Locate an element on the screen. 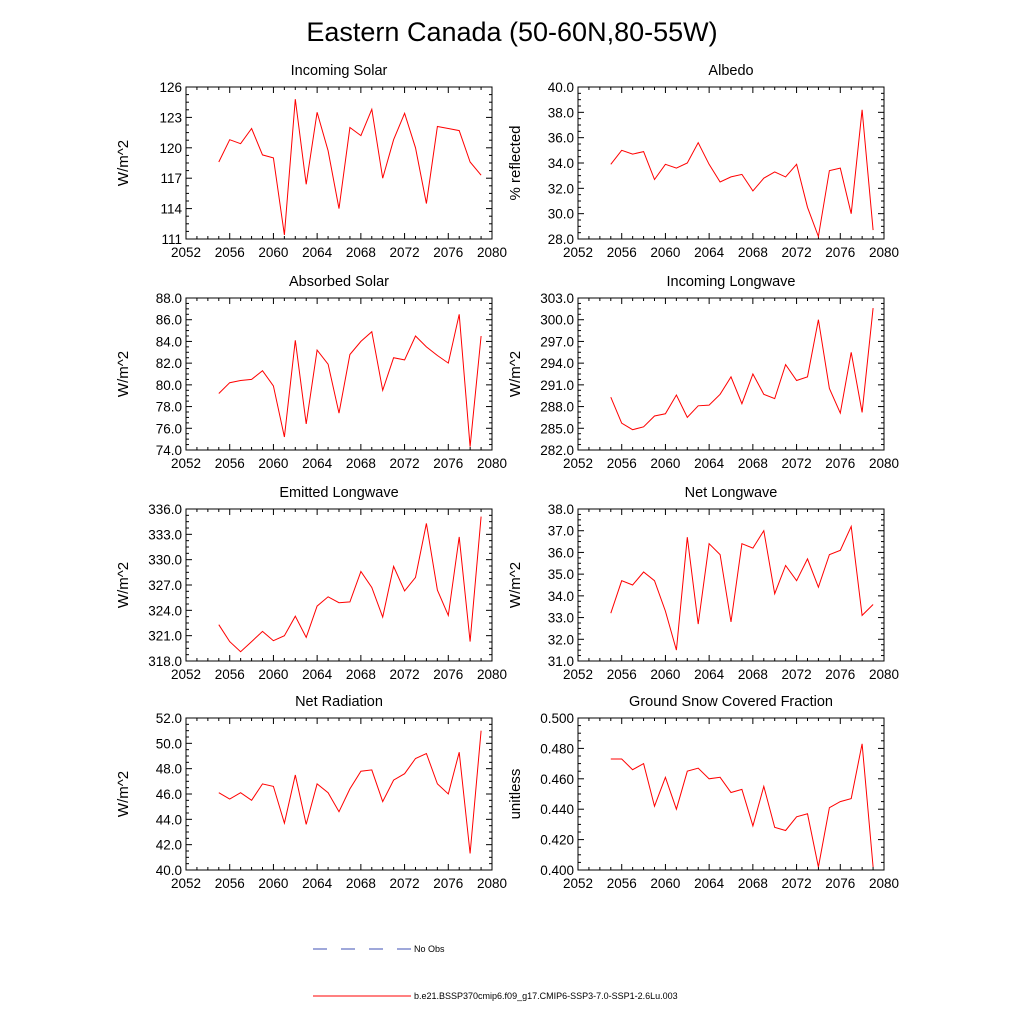 The width and height of the screenshot is (1024, 1024). y-tick-label: 74.0 is located at coordinates (169, 450).